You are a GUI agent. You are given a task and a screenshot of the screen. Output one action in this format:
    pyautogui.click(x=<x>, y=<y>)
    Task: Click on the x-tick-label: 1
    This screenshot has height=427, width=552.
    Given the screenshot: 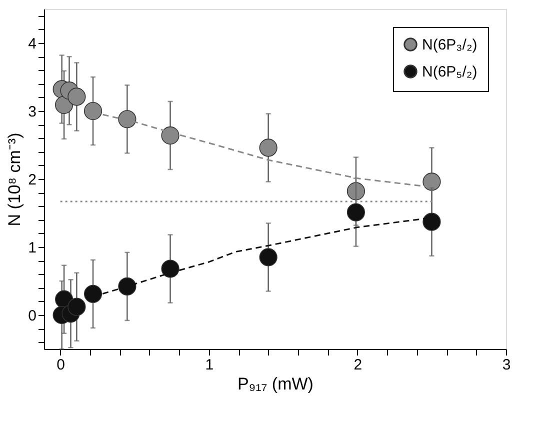 What is the action you would take?
    pyautogui.click(x=209, y=365)
    